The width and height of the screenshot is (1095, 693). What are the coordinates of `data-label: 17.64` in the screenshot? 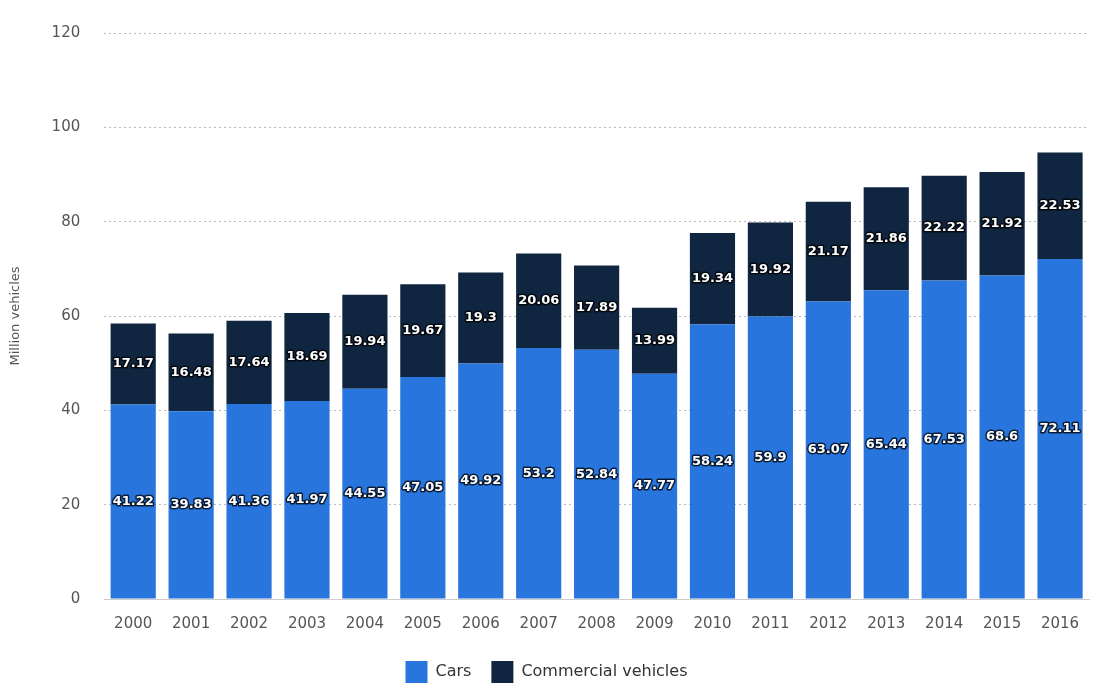 It's located at (249, 361).